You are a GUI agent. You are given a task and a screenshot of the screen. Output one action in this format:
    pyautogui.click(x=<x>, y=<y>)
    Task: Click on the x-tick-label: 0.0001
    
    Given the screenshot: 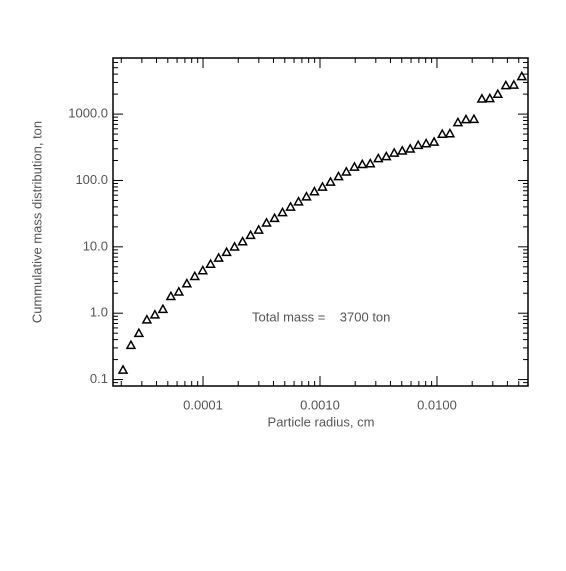 What is the action you would take?
    pyautogui.click(x=203, y=404)
    